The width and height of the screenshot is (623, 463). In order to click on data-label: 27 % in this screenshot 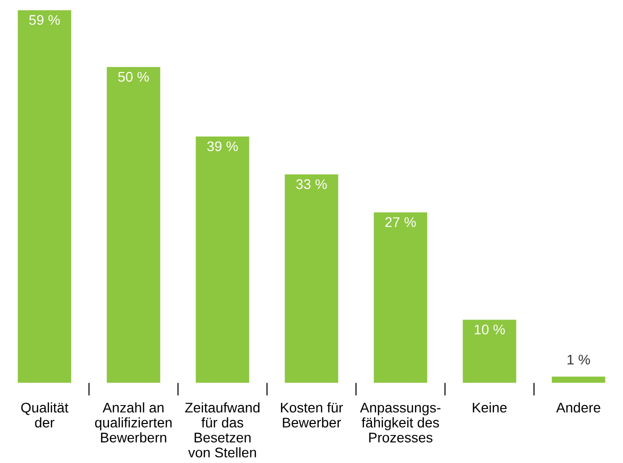, I will do `click(400, 222)`.